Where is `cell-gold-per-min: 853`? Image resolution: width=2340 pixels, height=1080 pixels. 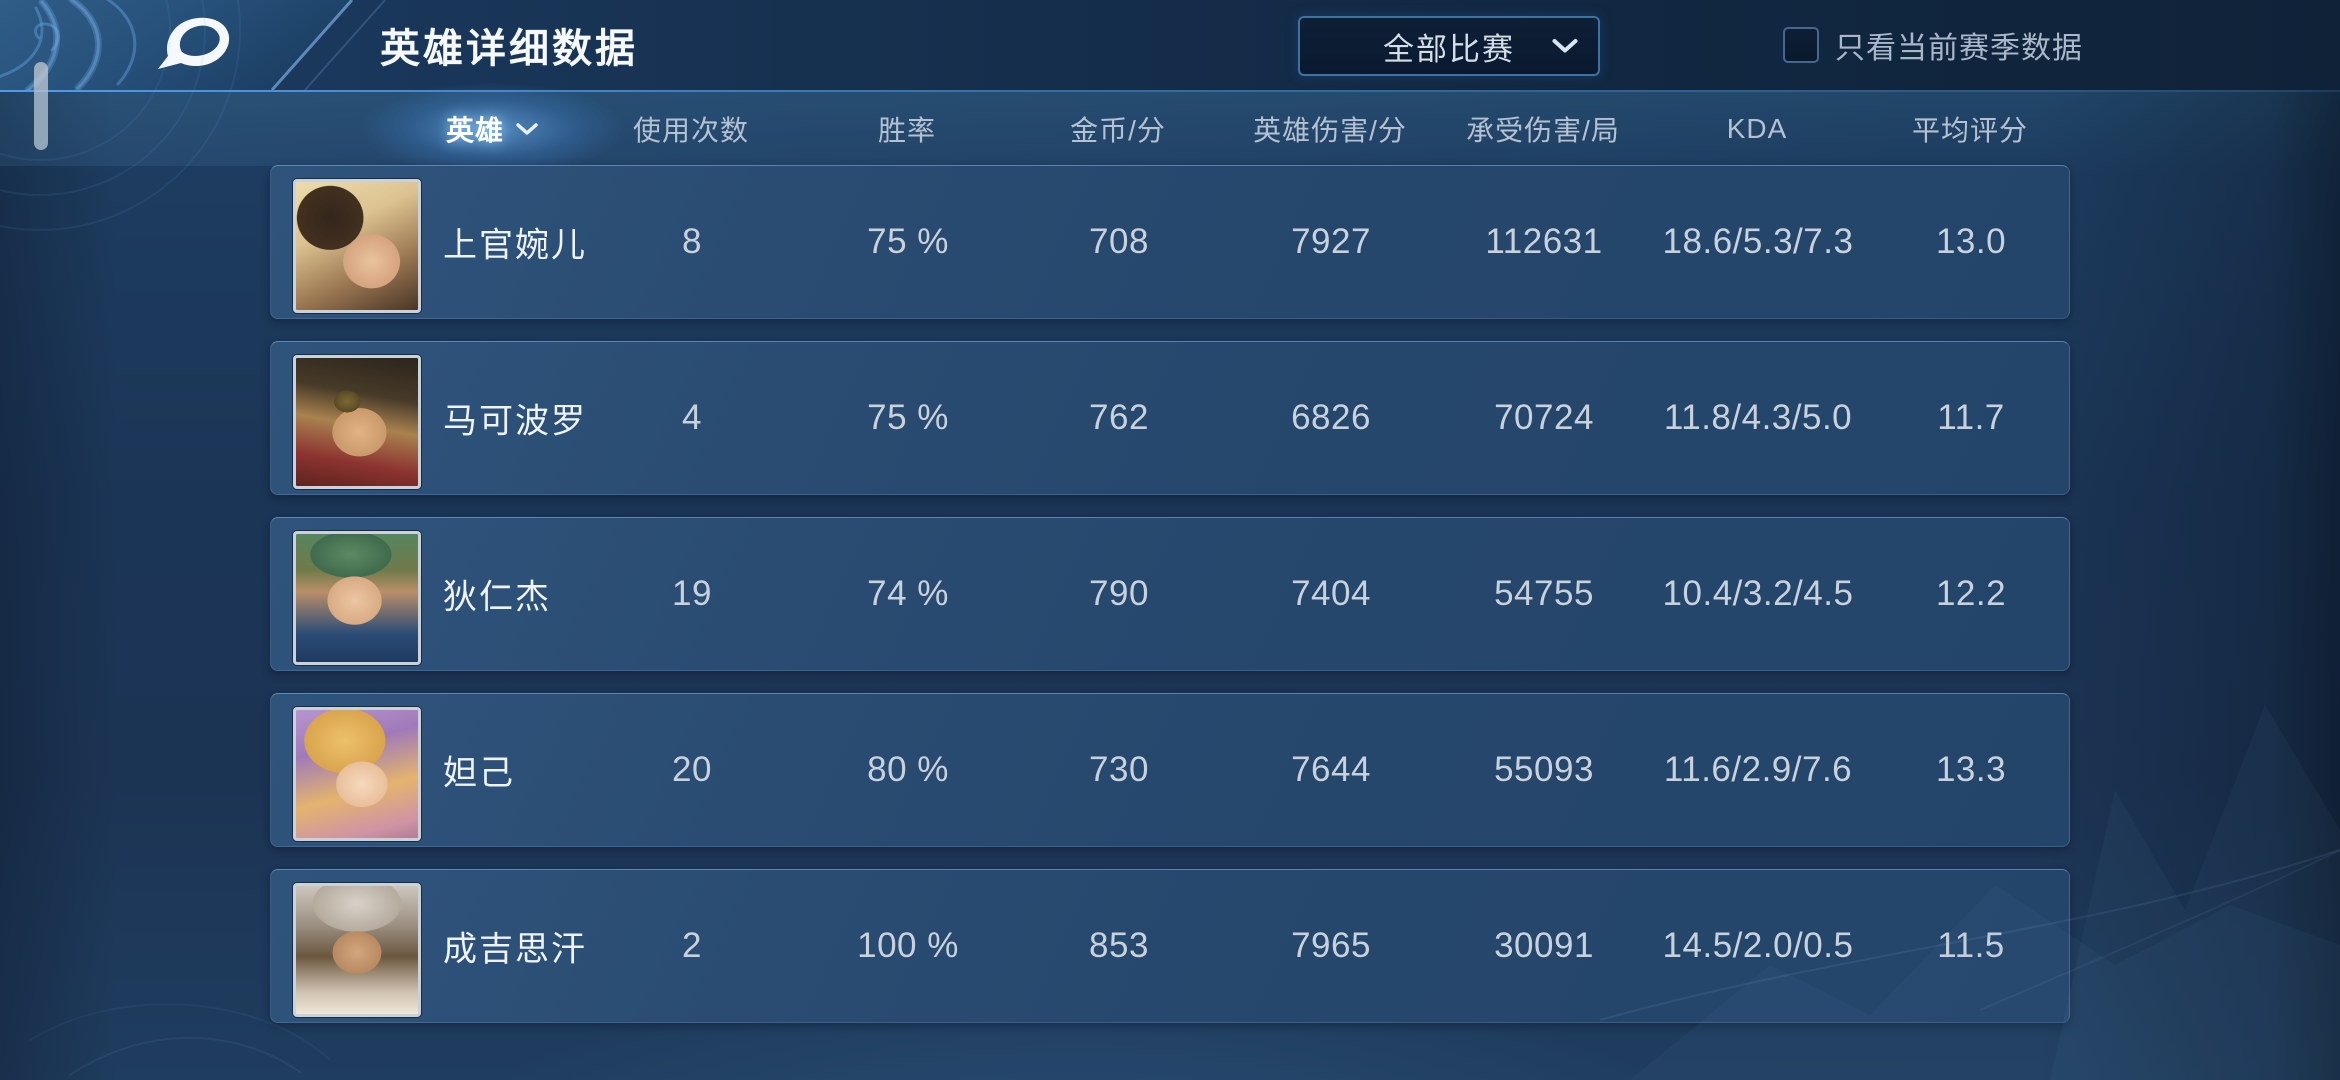
cell-gold-per-min: 853 is located at coordinates (1119, 945).